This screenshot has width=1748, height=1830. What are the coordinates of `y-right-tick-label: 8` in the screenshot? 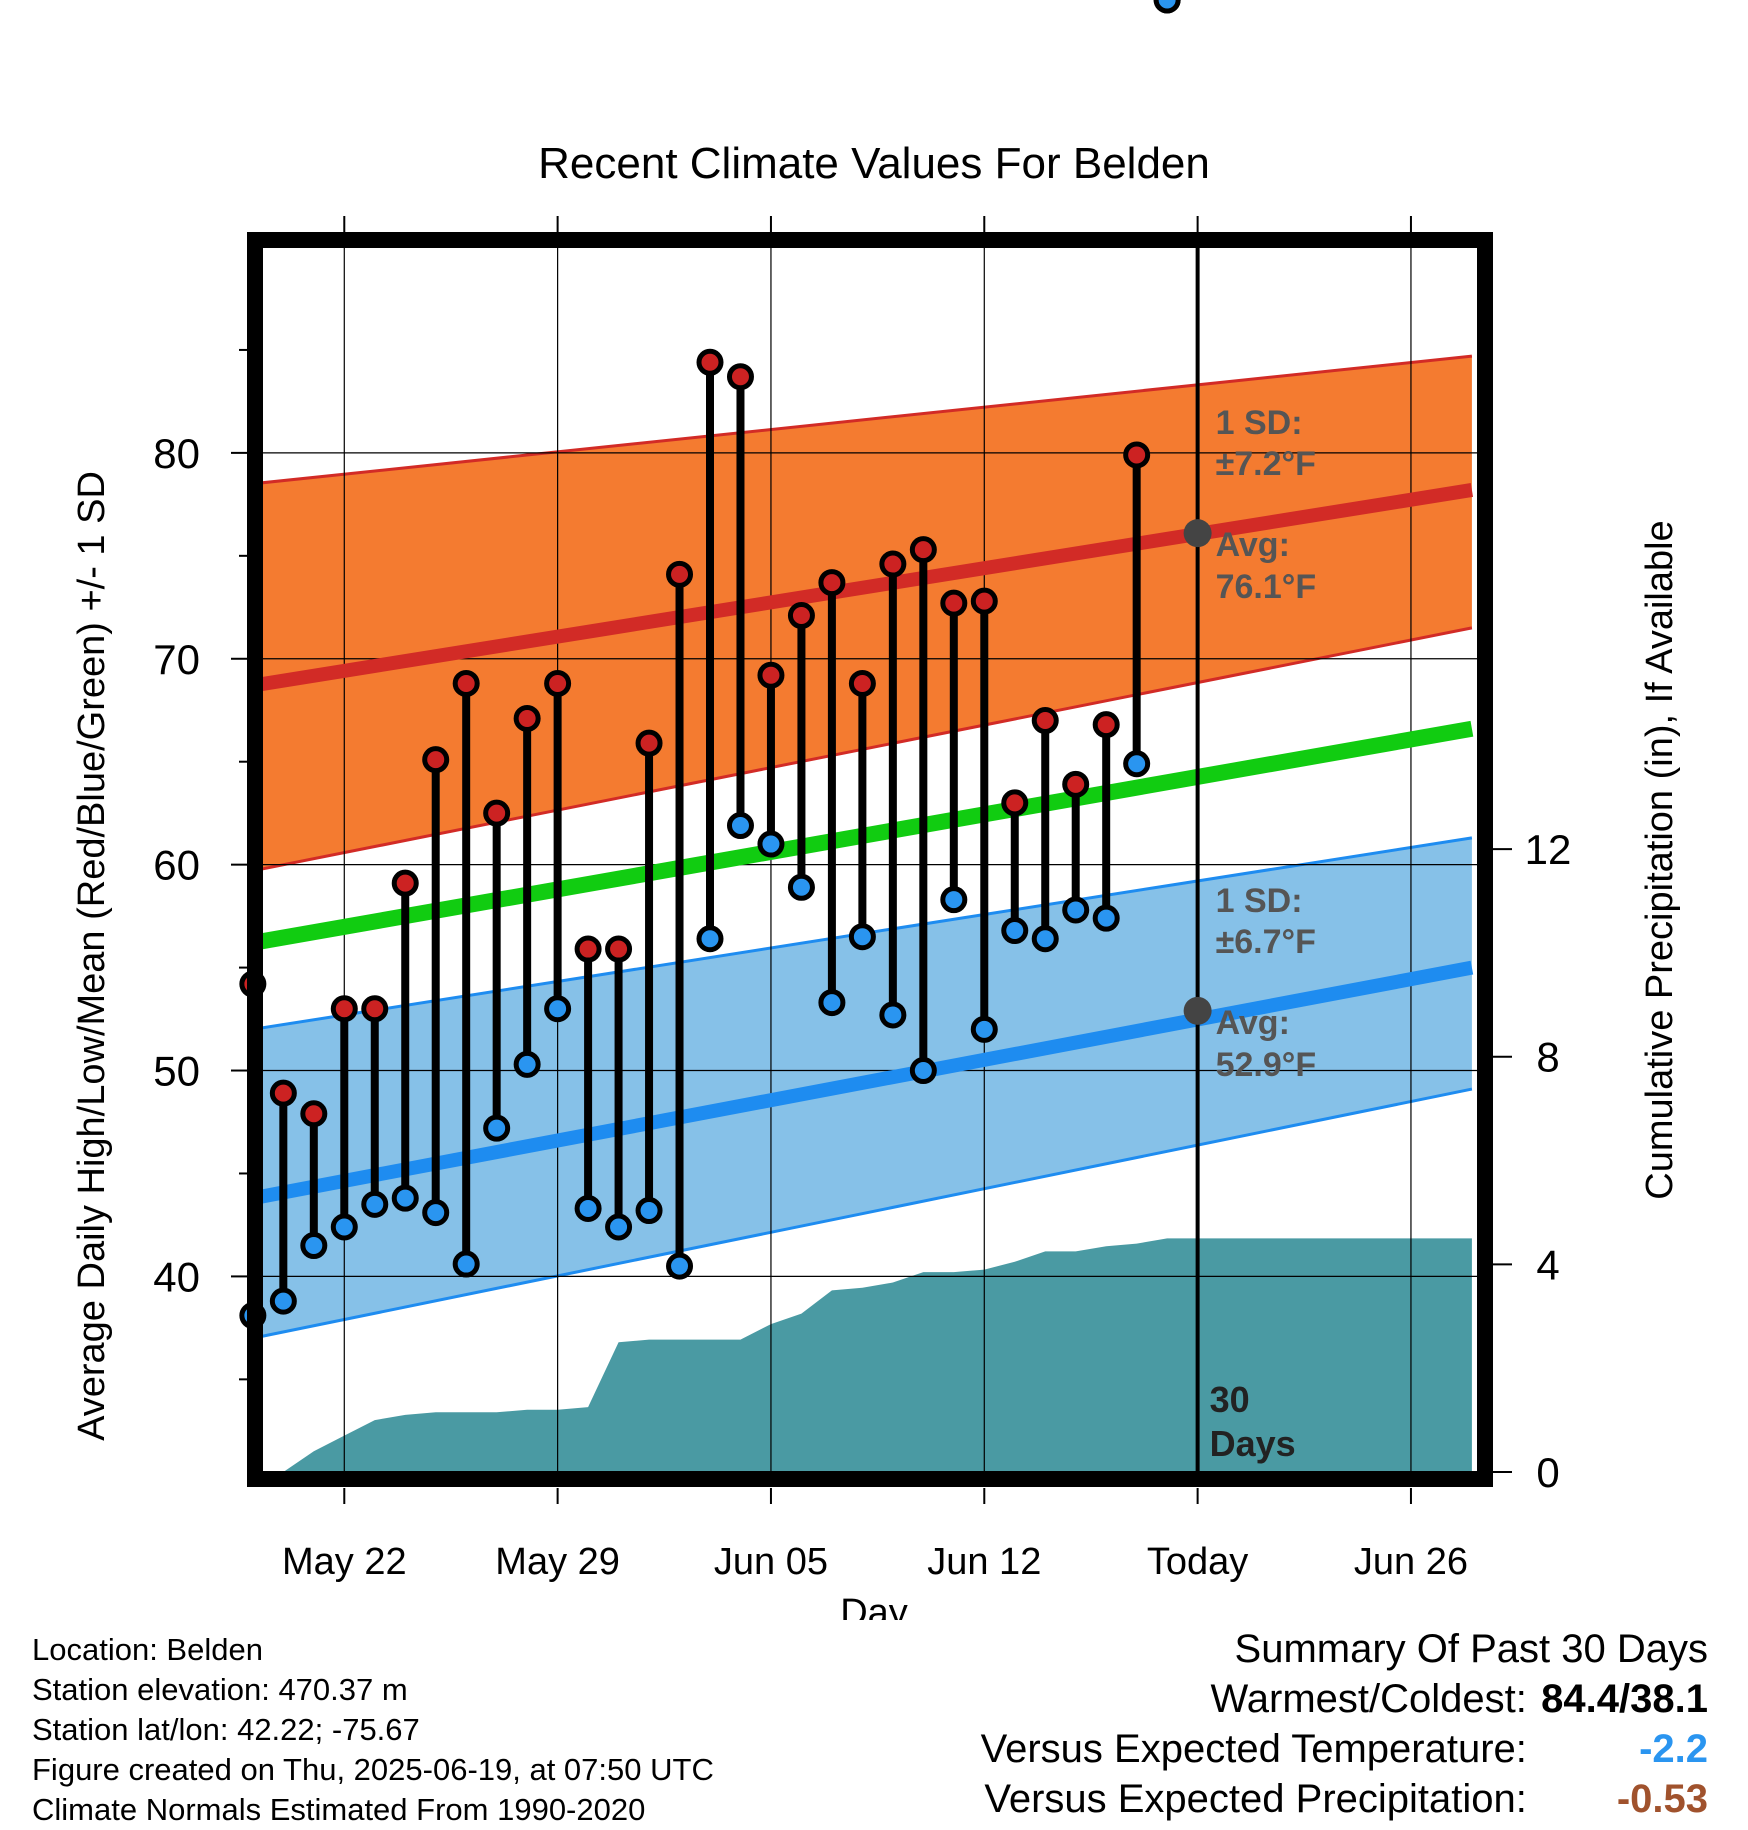 It's located at (1547, 1057).